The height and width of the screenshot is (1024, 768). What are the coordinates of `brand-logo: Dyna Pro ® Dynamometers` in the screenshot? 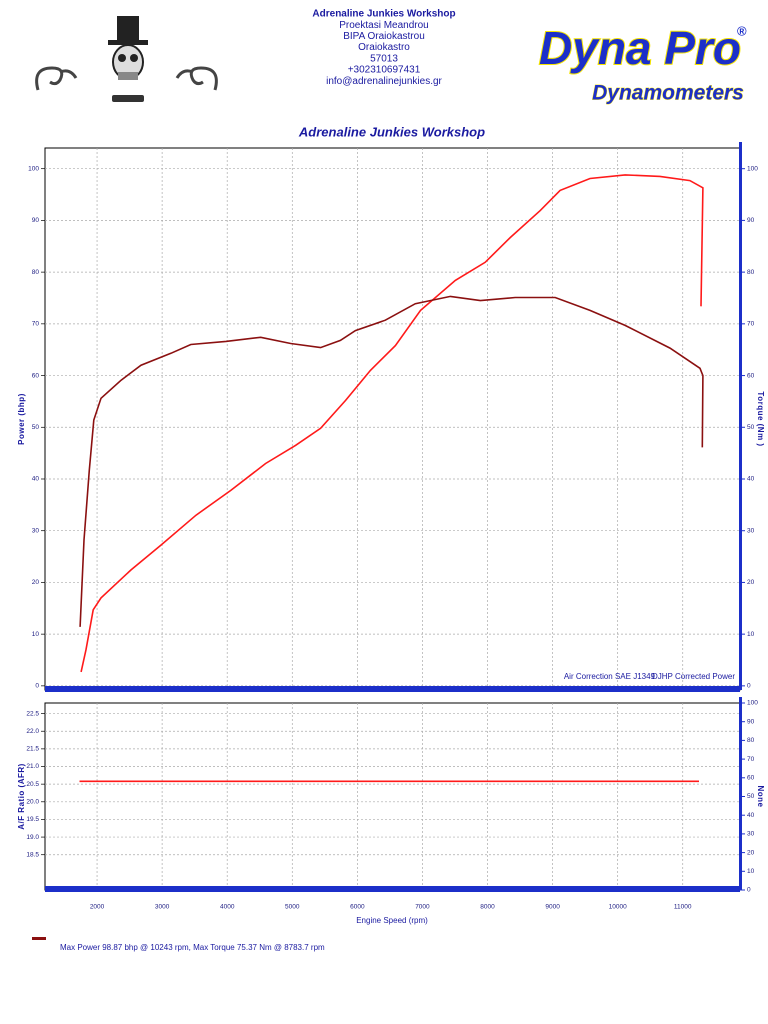 It's located at (642, 63).